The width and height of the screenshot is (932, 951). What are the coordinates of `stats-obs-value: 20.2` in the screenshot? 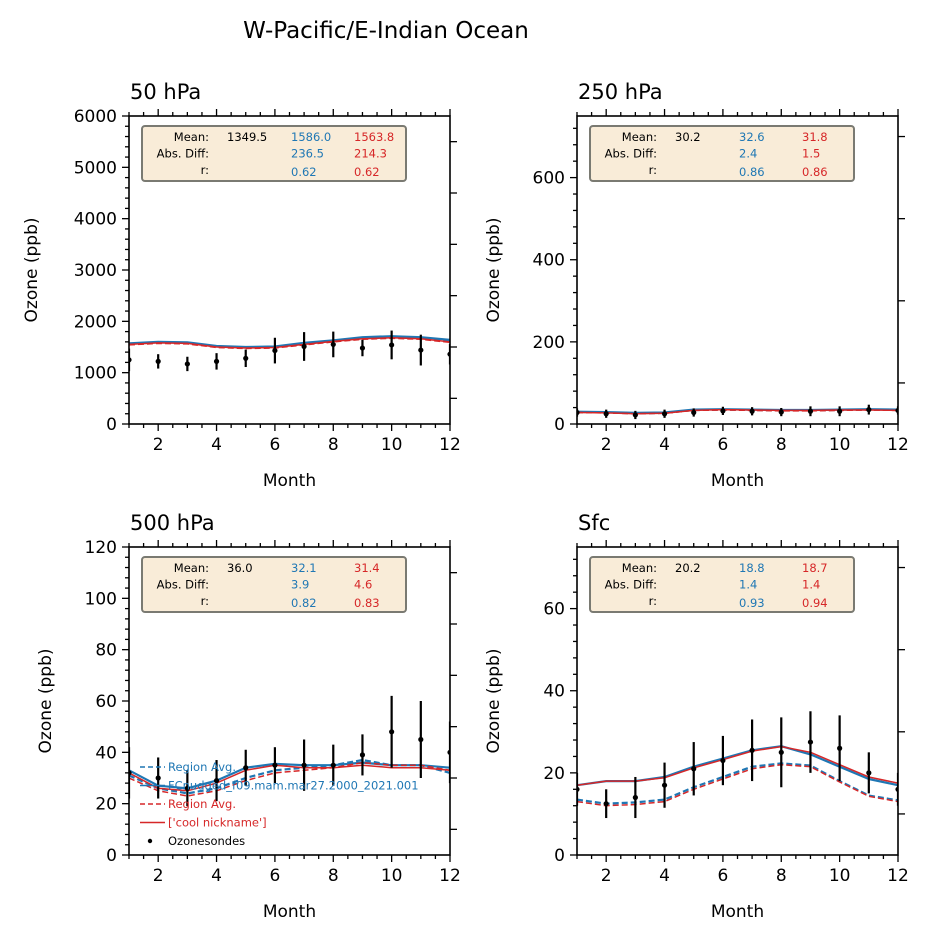 It's located at (688, 568).